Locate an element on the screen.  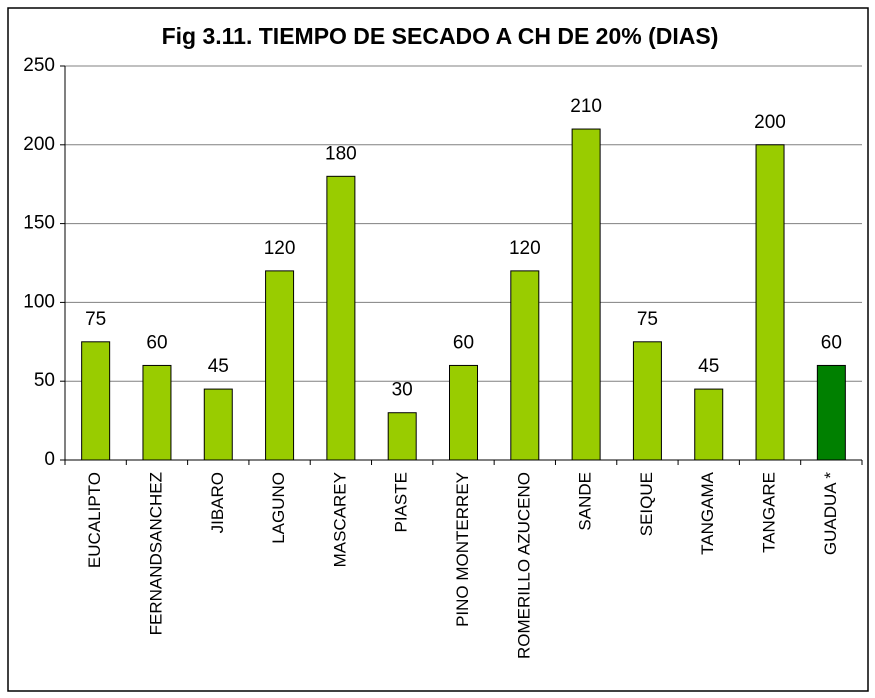
x-tick-label: FERNANDSANCHEZ is located at coordinates (155, 553).